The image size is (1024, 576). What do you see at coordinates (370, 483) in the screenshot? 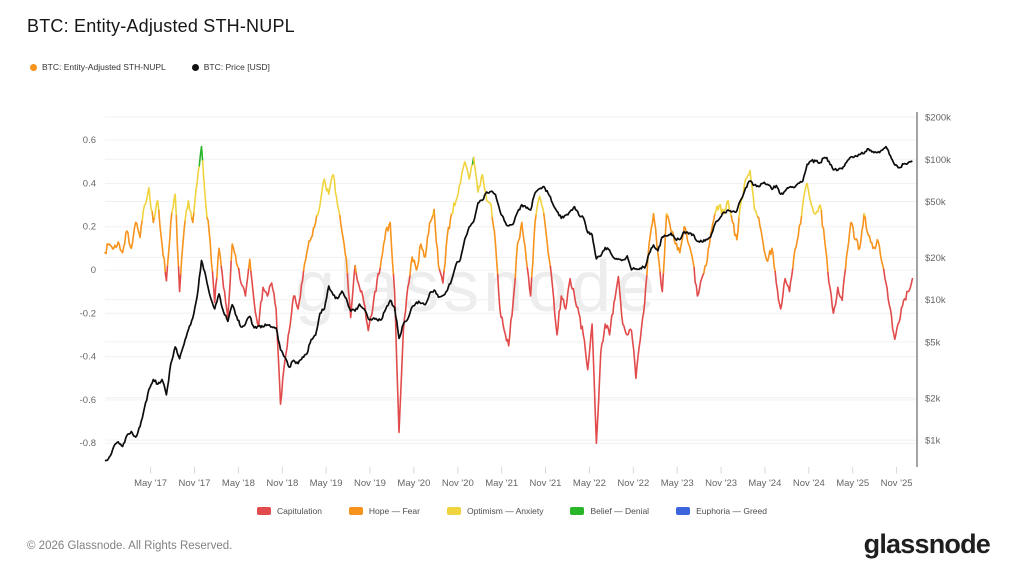
I see `x-axis-tick-label: Nov '19` at bounding box center [370, 483].